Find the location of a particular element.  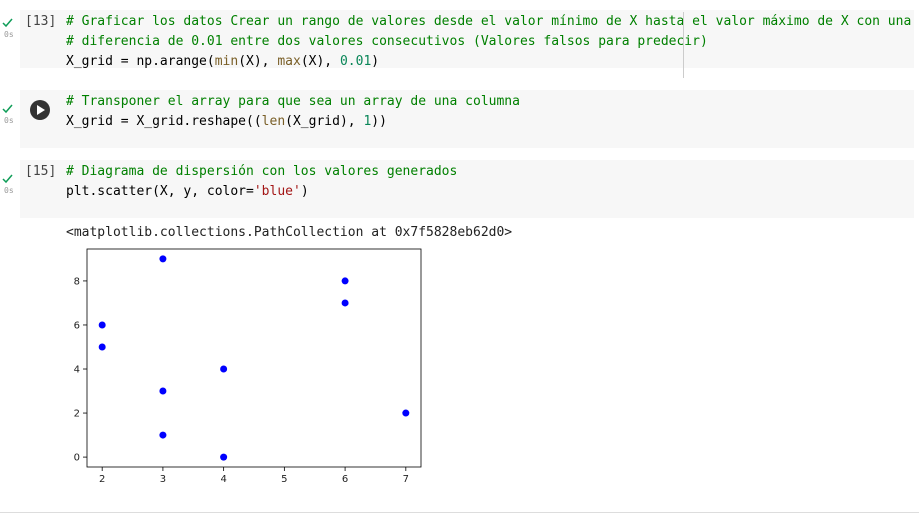

code-token: min is located at coordinates (226, 61).